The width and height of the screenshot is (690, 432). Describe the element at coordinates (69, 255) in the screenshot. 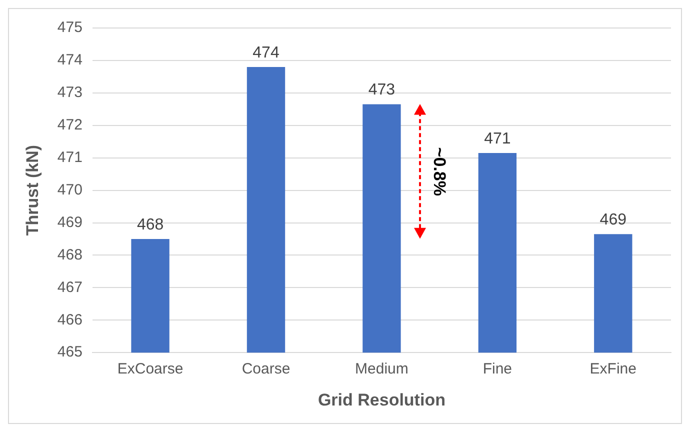

I see `y-tick-label: 468` at that location.